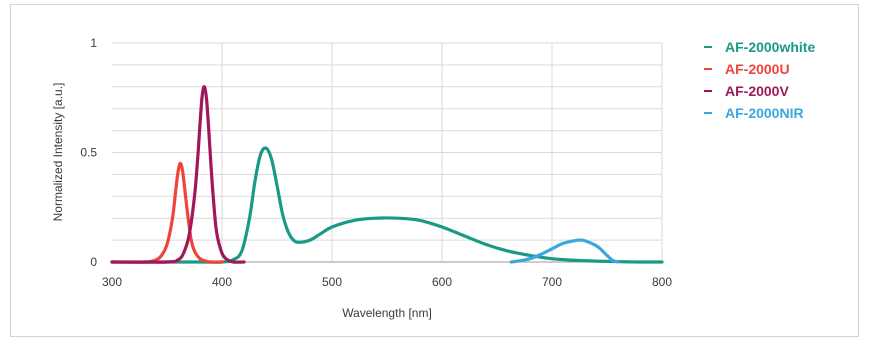  What do you see at coordinates (757, 91) in the screenshot?
I see `legend-label: AF-2000V` at bounding box center [757, 91].